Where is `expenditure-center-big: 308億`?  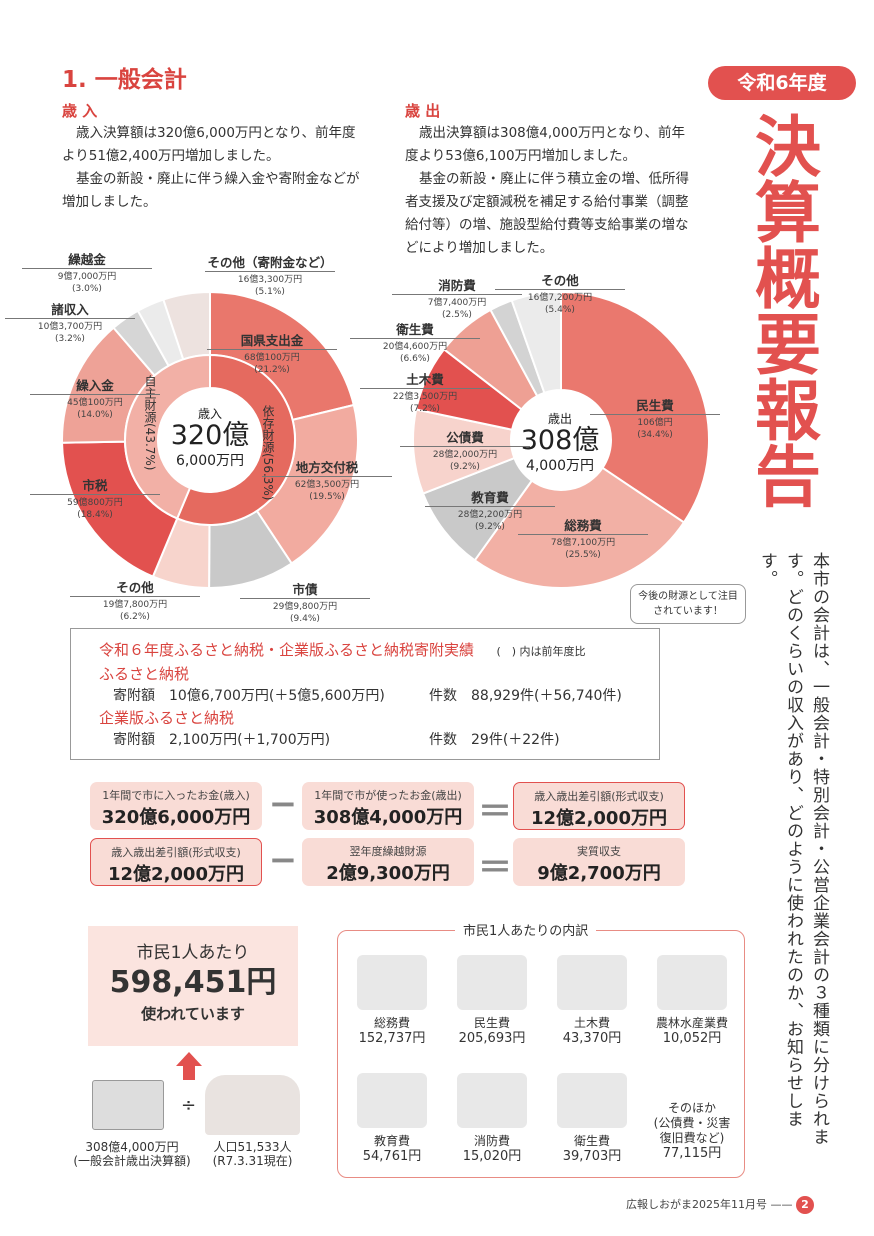
expenditure-center-big: 308億 is located at coordinates (560, 440).